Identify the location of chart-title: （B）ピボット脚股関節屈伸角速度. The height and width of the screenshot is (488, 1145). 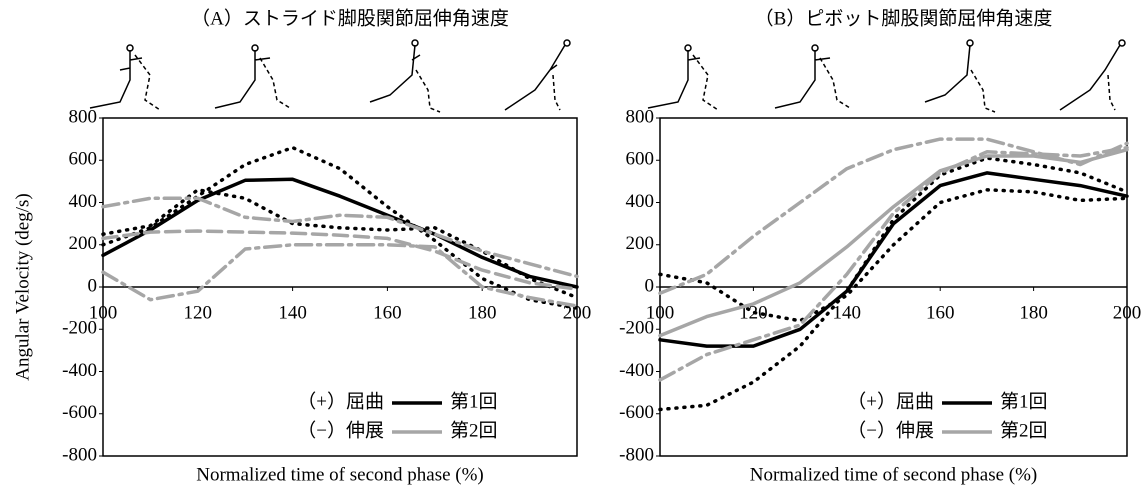
(904, 18).